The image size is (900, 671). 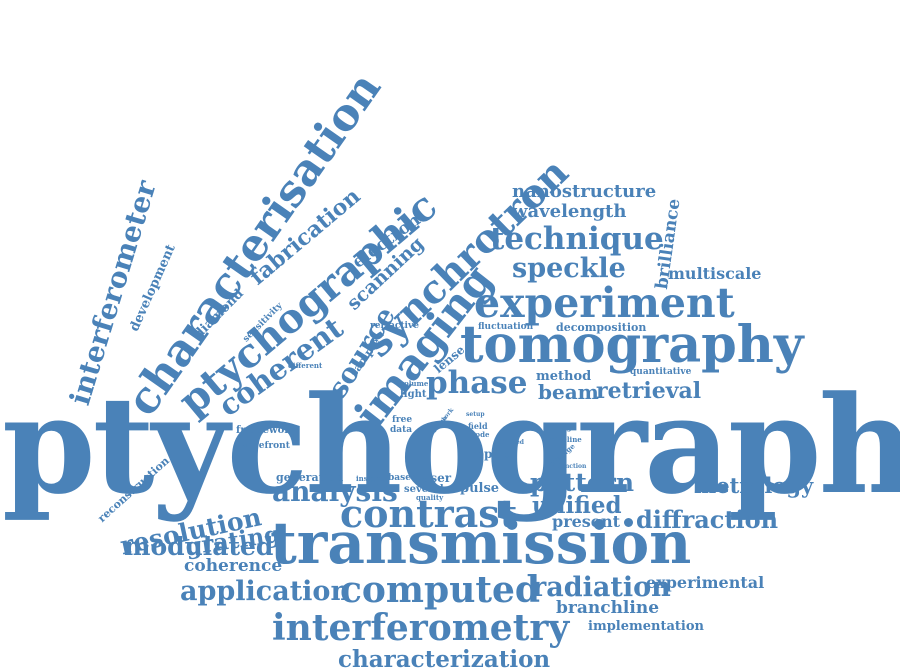 I want to click on word-based: based, so click(x=403, y=478).